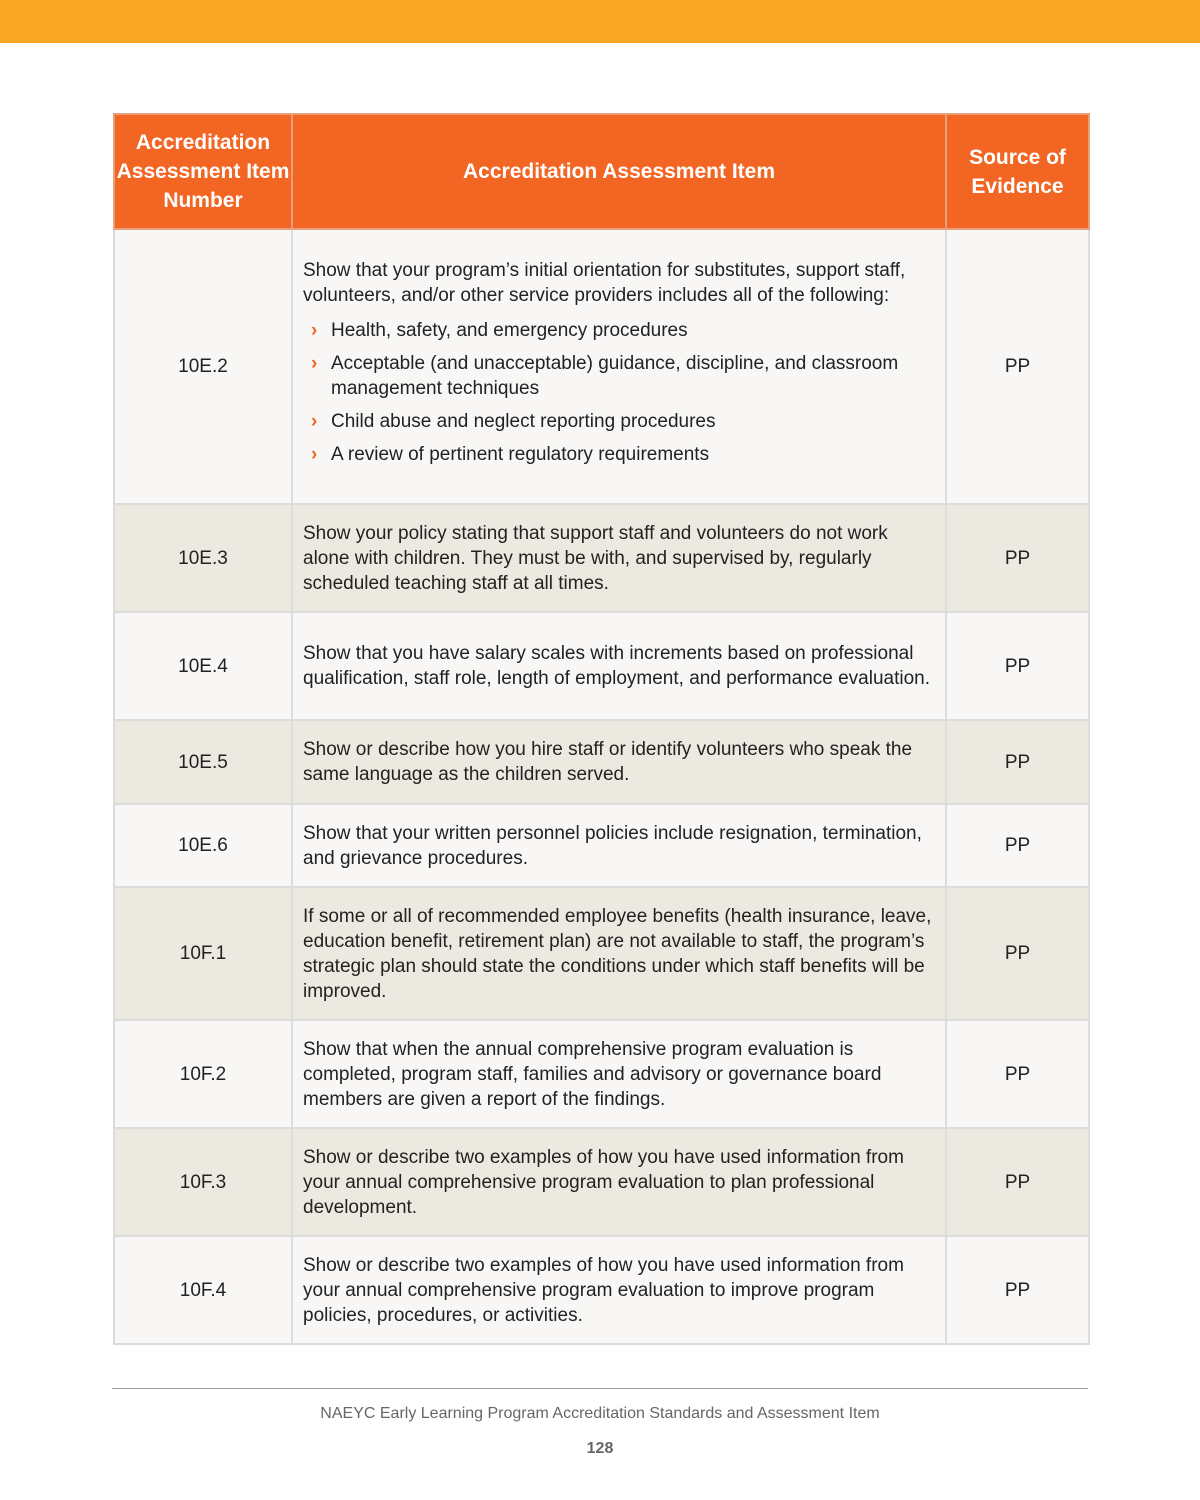 This screenshot has width=1200, height=1500. I want to click on item-number: 10E.3, so click(203, 558).